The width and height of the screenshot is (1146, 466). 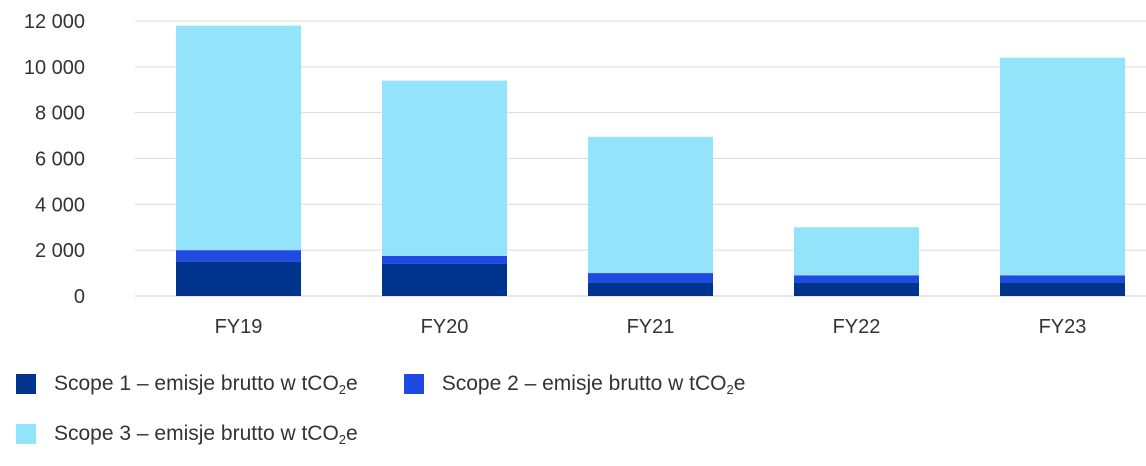 What do you see at coordinates (445, 327) in the screenshot?
I see `x-category-label: FY20` at bounding box center [445, 327].